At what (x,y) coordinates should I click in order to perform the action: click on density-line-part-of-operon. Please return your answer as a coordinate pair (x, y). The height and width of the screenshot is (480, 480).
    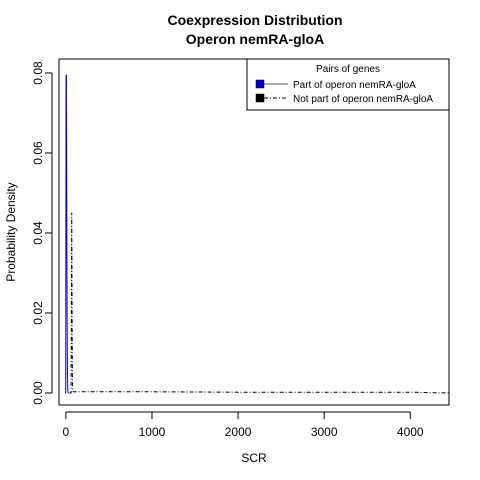
    Looking at the image, I should click on (67, 234).